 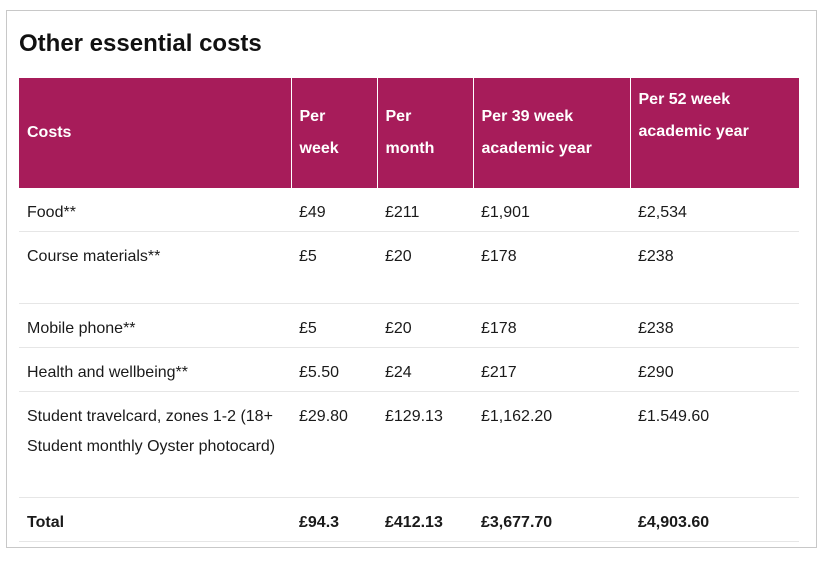 I want to click on total-label: Total, so click(x=155, y=519).